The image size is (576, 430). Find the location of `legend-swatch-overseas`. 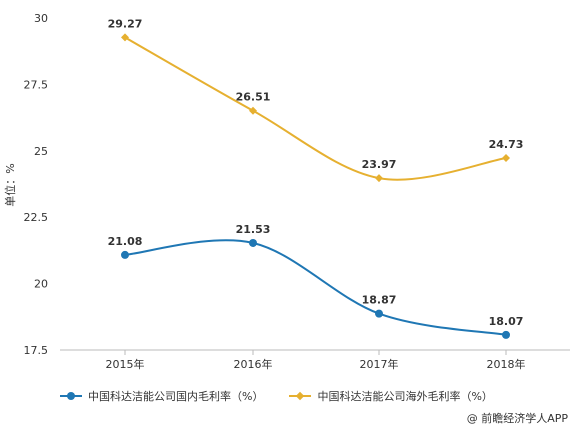

legend-swatch-overseas is located at coordinates (300, 396).